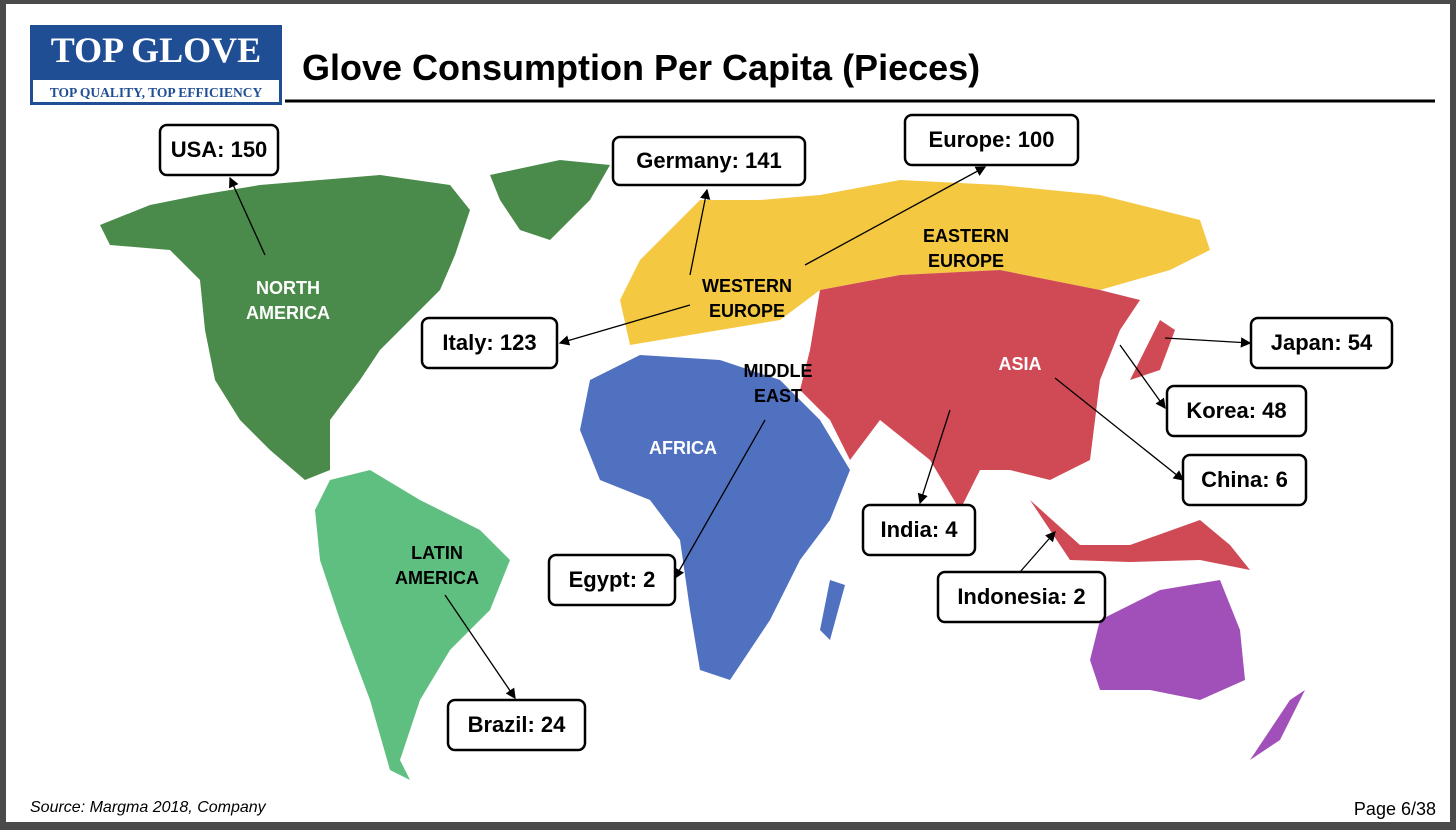 The height and width of the screenshot is (830, 1456). What do you see at coordinates (778, 396) in the screenshot?
I see `region-label: EAST` at bounding box center [778, 396].